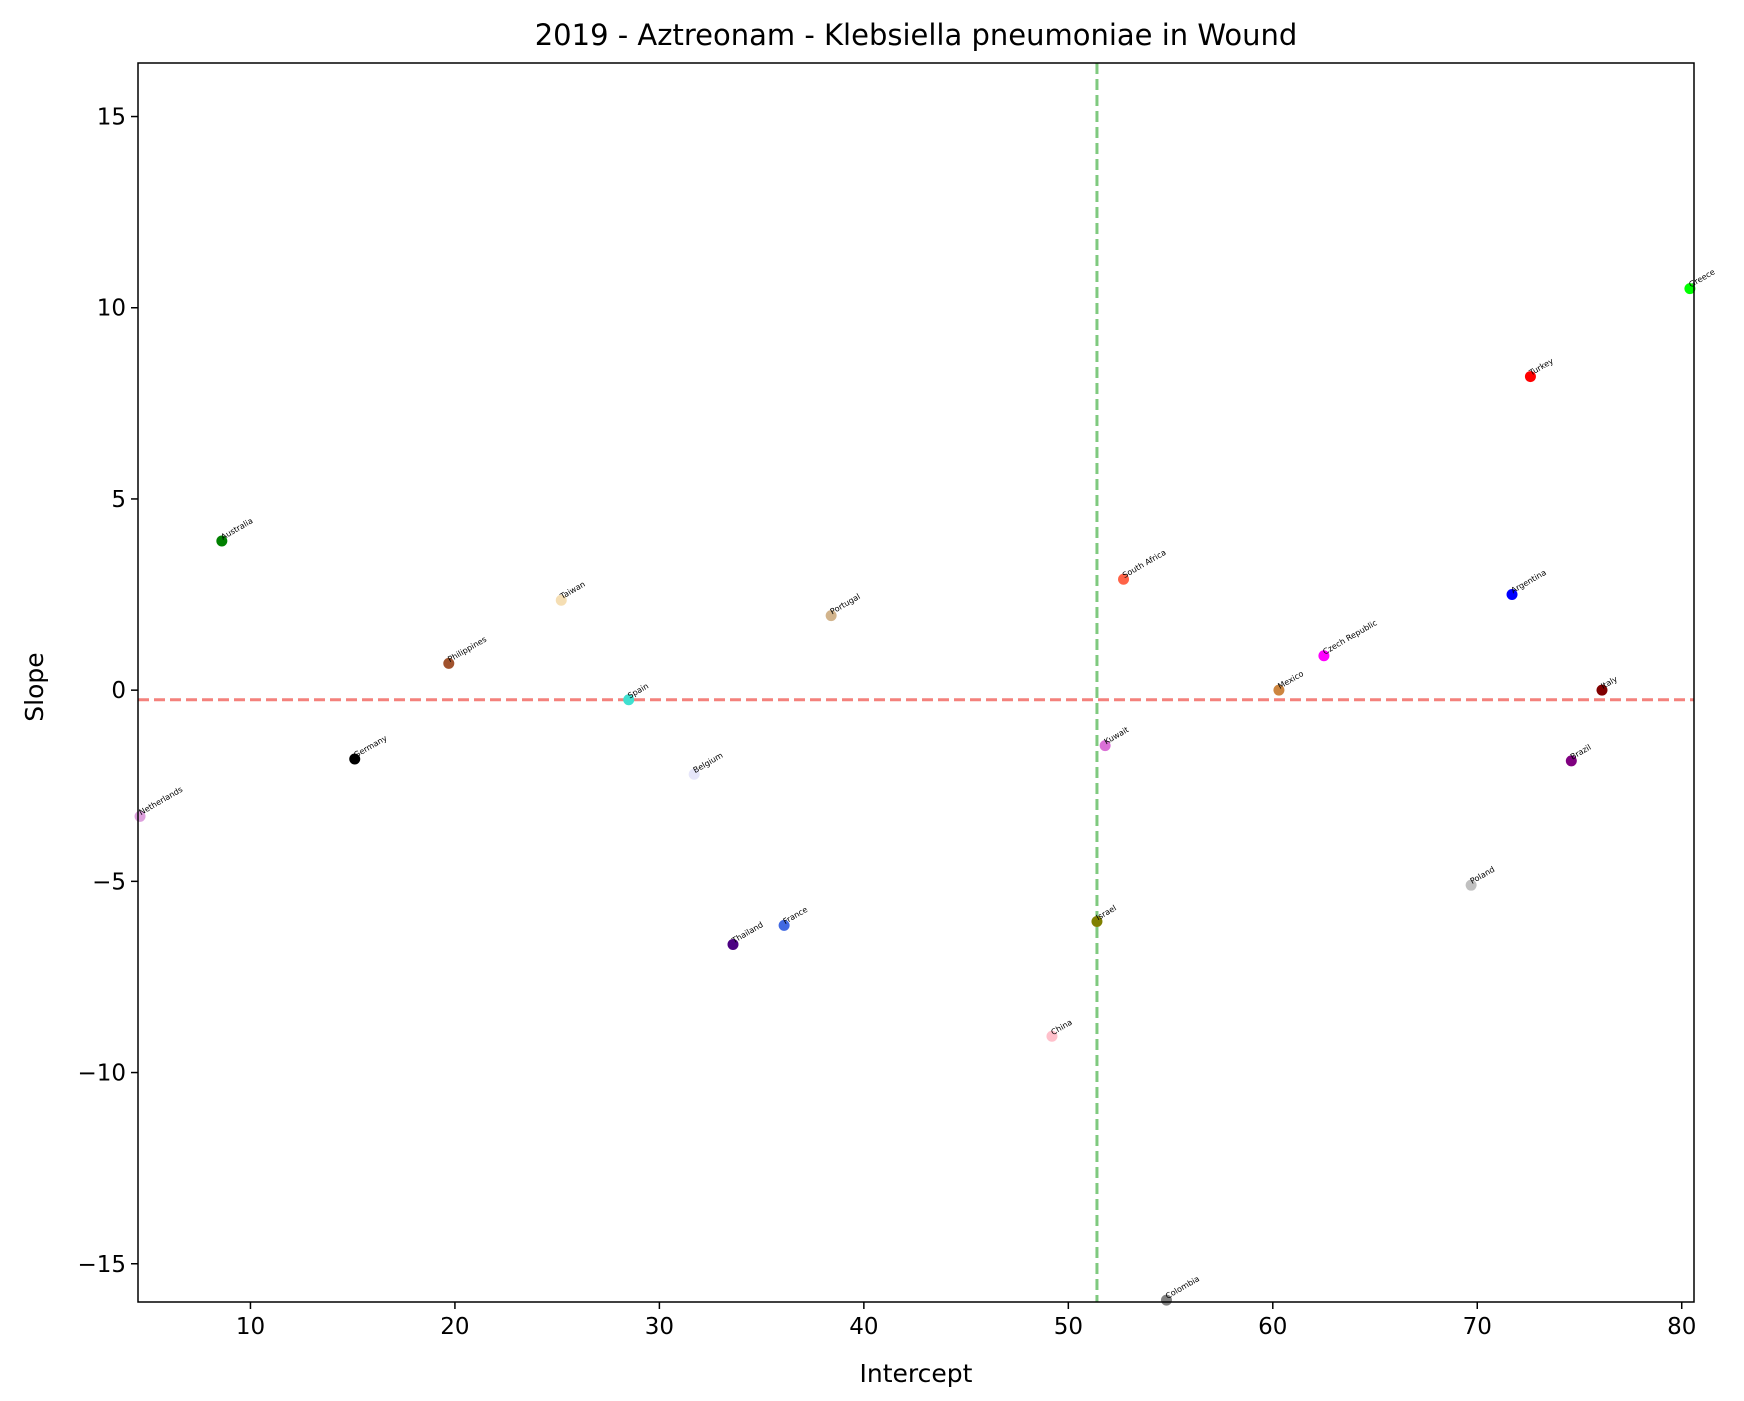 The height and width of the screenshot is (1401, 1744). I want to click on point-label-taiwan: Taiwan, so click(572, 591).